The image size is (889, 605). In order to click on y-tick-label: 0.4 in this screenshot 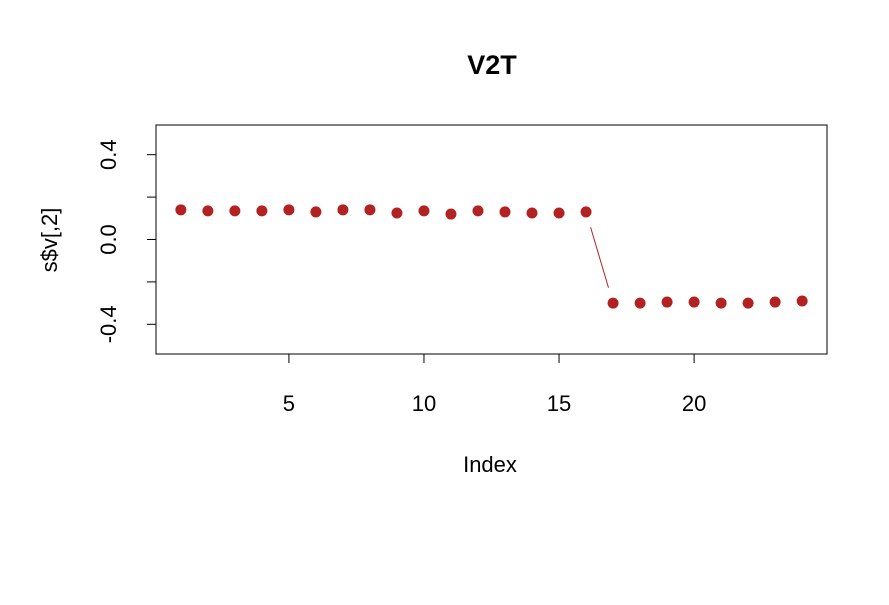, I will do `click(108, 154)`.